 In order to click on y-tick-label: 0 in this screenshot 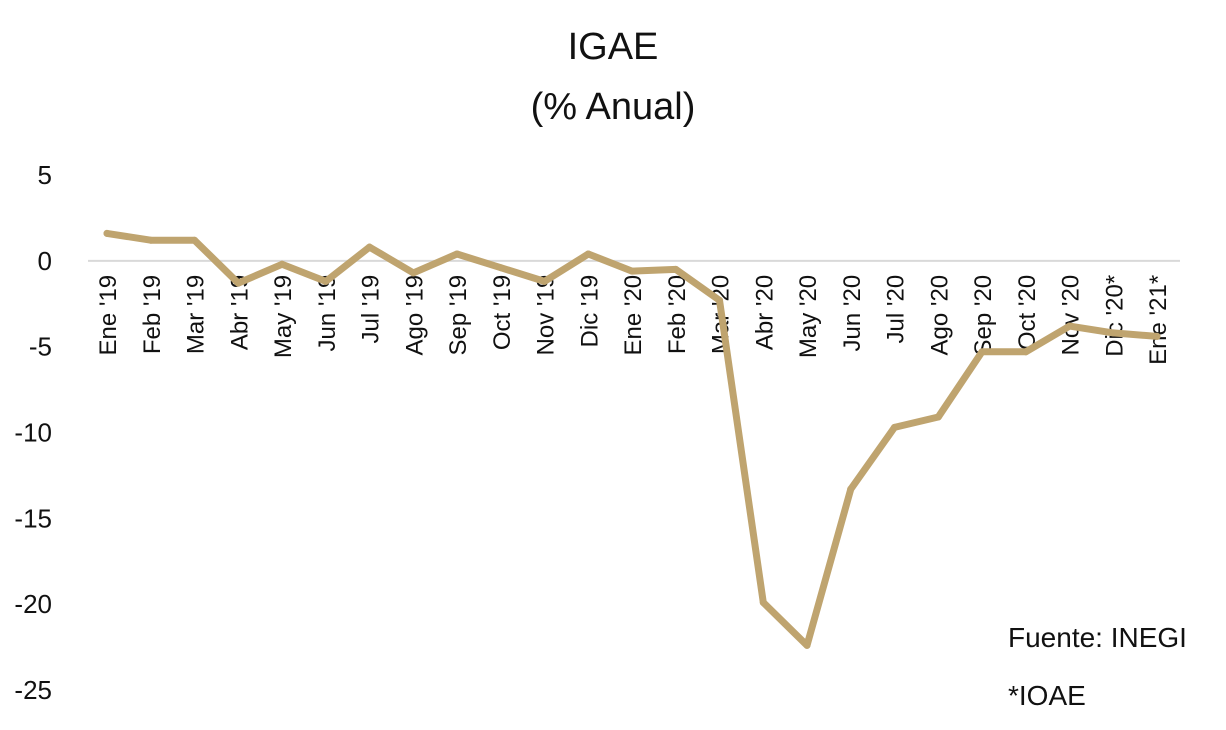, I will do `click(45, 261)`.